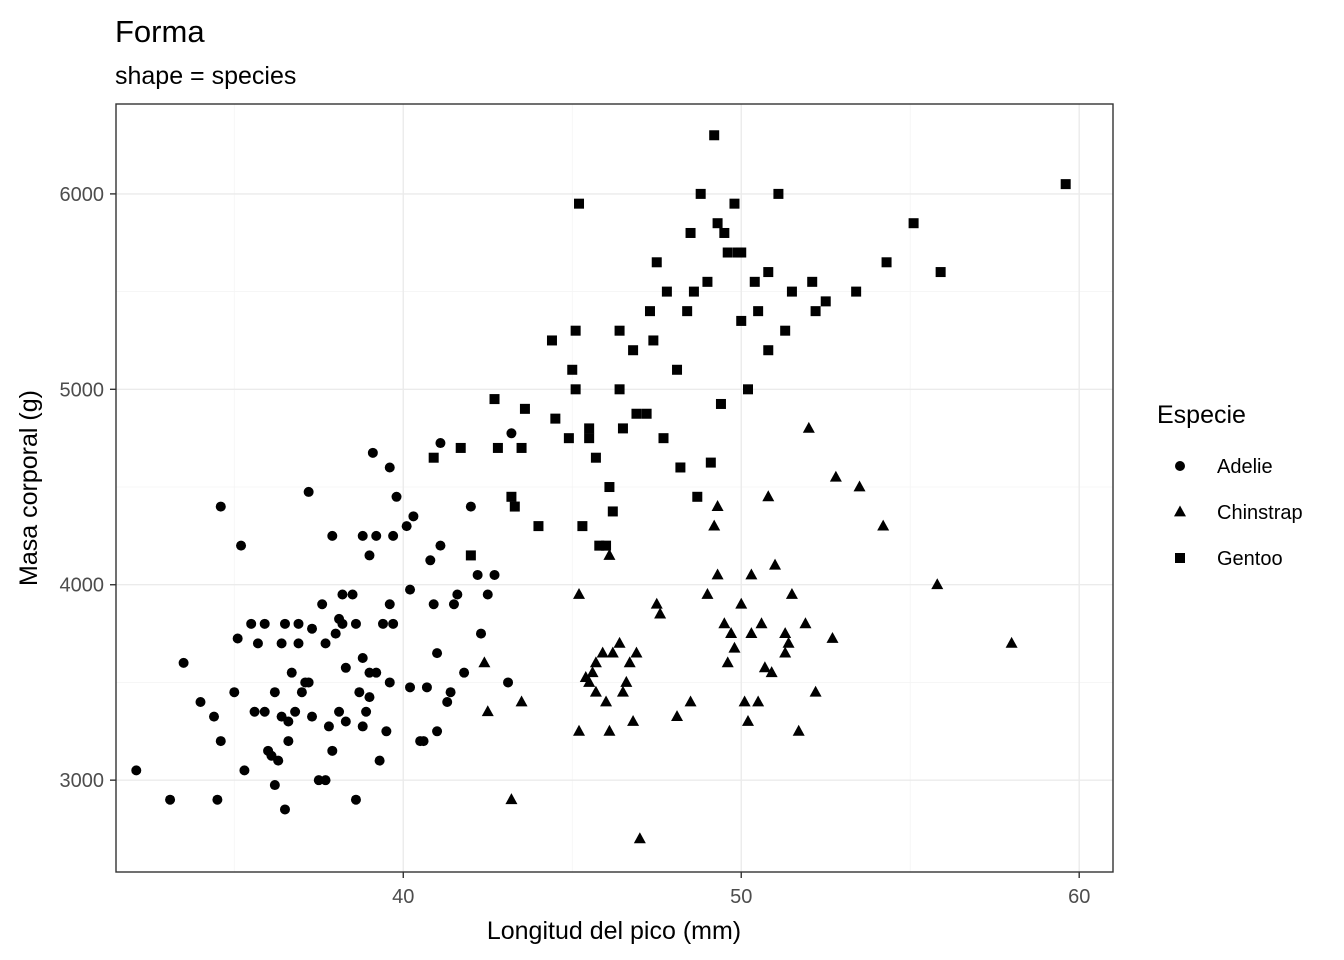  I want to click on legend-label-chinstrap: Chinstrap, so click(1260, 513).